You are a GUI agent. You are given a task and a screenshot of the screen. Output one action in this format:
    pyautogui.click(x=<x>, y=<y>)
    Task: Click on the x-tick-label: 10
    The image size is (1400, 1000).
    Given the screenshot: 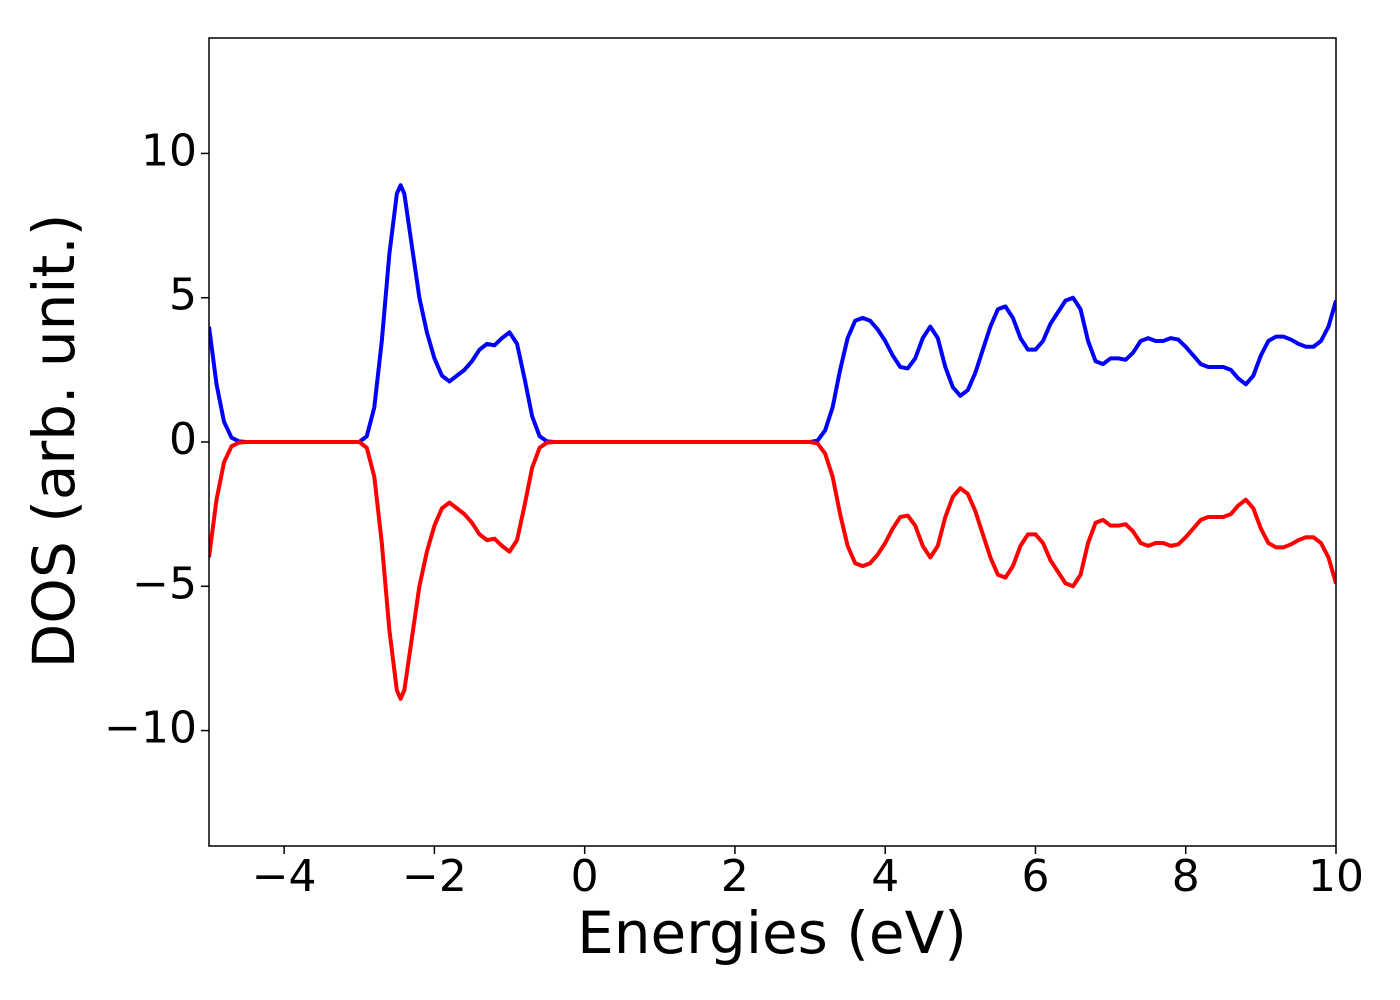 What is the action you would take?
    pyautogui.click(x=1336, y=876)
    